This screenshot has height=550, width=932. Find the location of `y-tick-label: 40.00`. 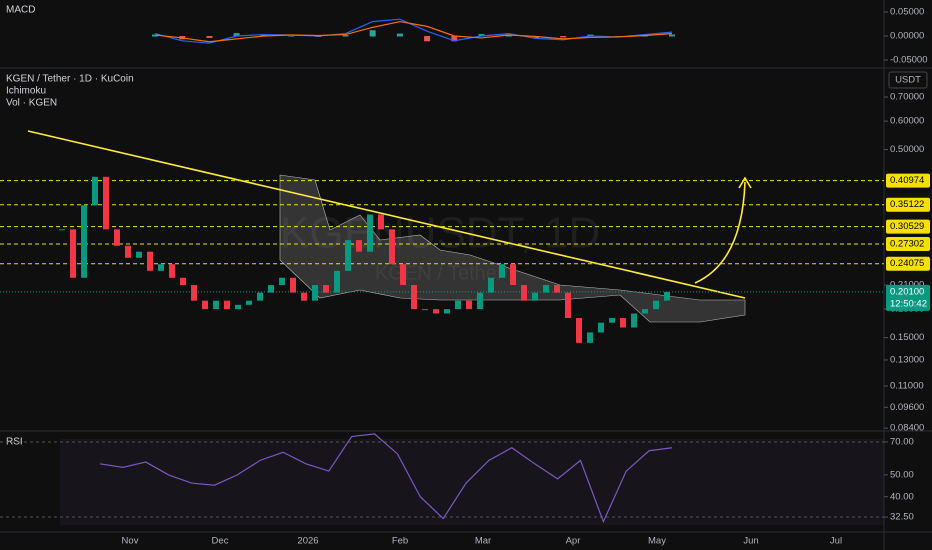

y-tick-label: 40.00 is located at coordinates (902, 496).